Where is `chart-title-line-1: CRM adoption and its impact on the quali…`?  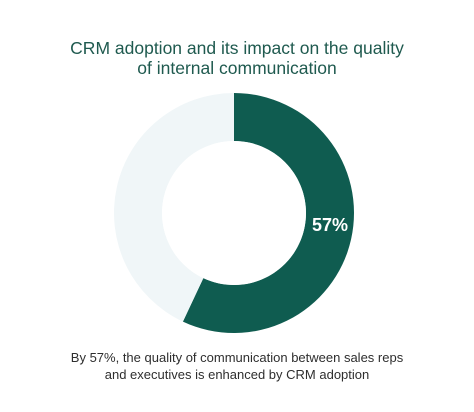
chart-title-line-1: CRM adoption and its impact on the quali… is located at coordinates (237, 48).